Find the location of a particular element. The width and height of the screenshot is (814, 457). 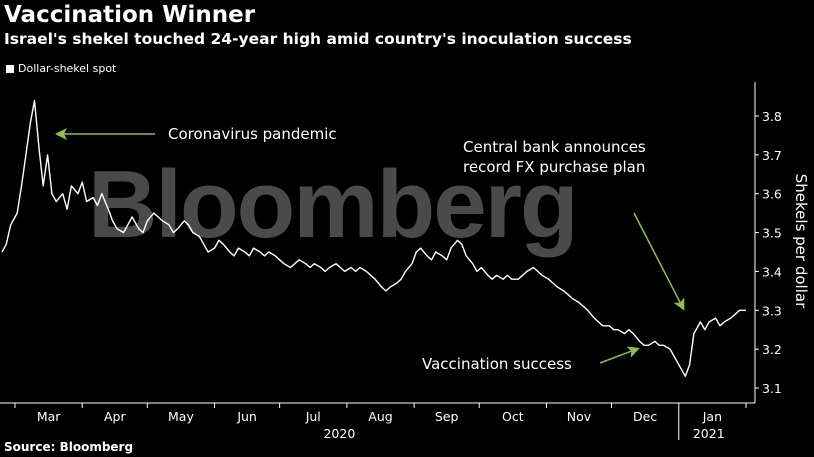

year-label: 2020 is located at coordinates (339, 433).